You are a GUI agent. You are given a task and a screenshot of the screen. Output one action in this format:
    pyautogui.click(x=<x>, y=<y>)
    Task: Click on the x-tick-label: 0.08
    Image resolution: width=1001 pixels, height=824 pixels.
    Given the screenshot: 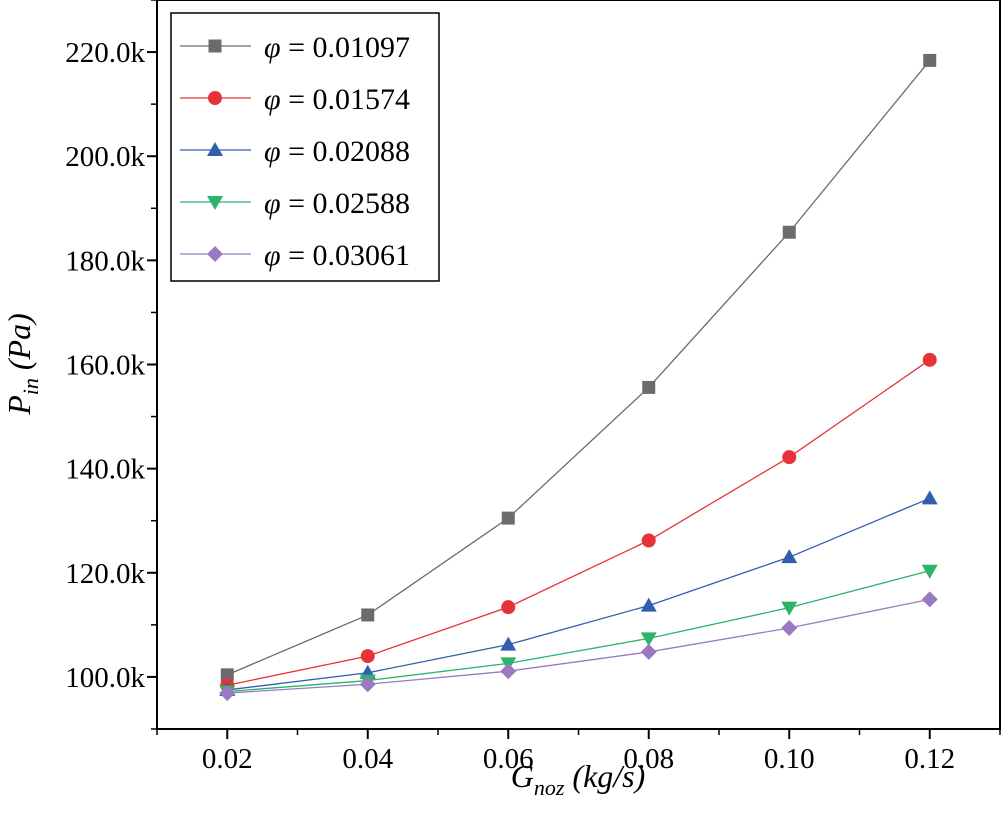 What is the action you would take?
    pyautogui.click(x=648, y=759)
    